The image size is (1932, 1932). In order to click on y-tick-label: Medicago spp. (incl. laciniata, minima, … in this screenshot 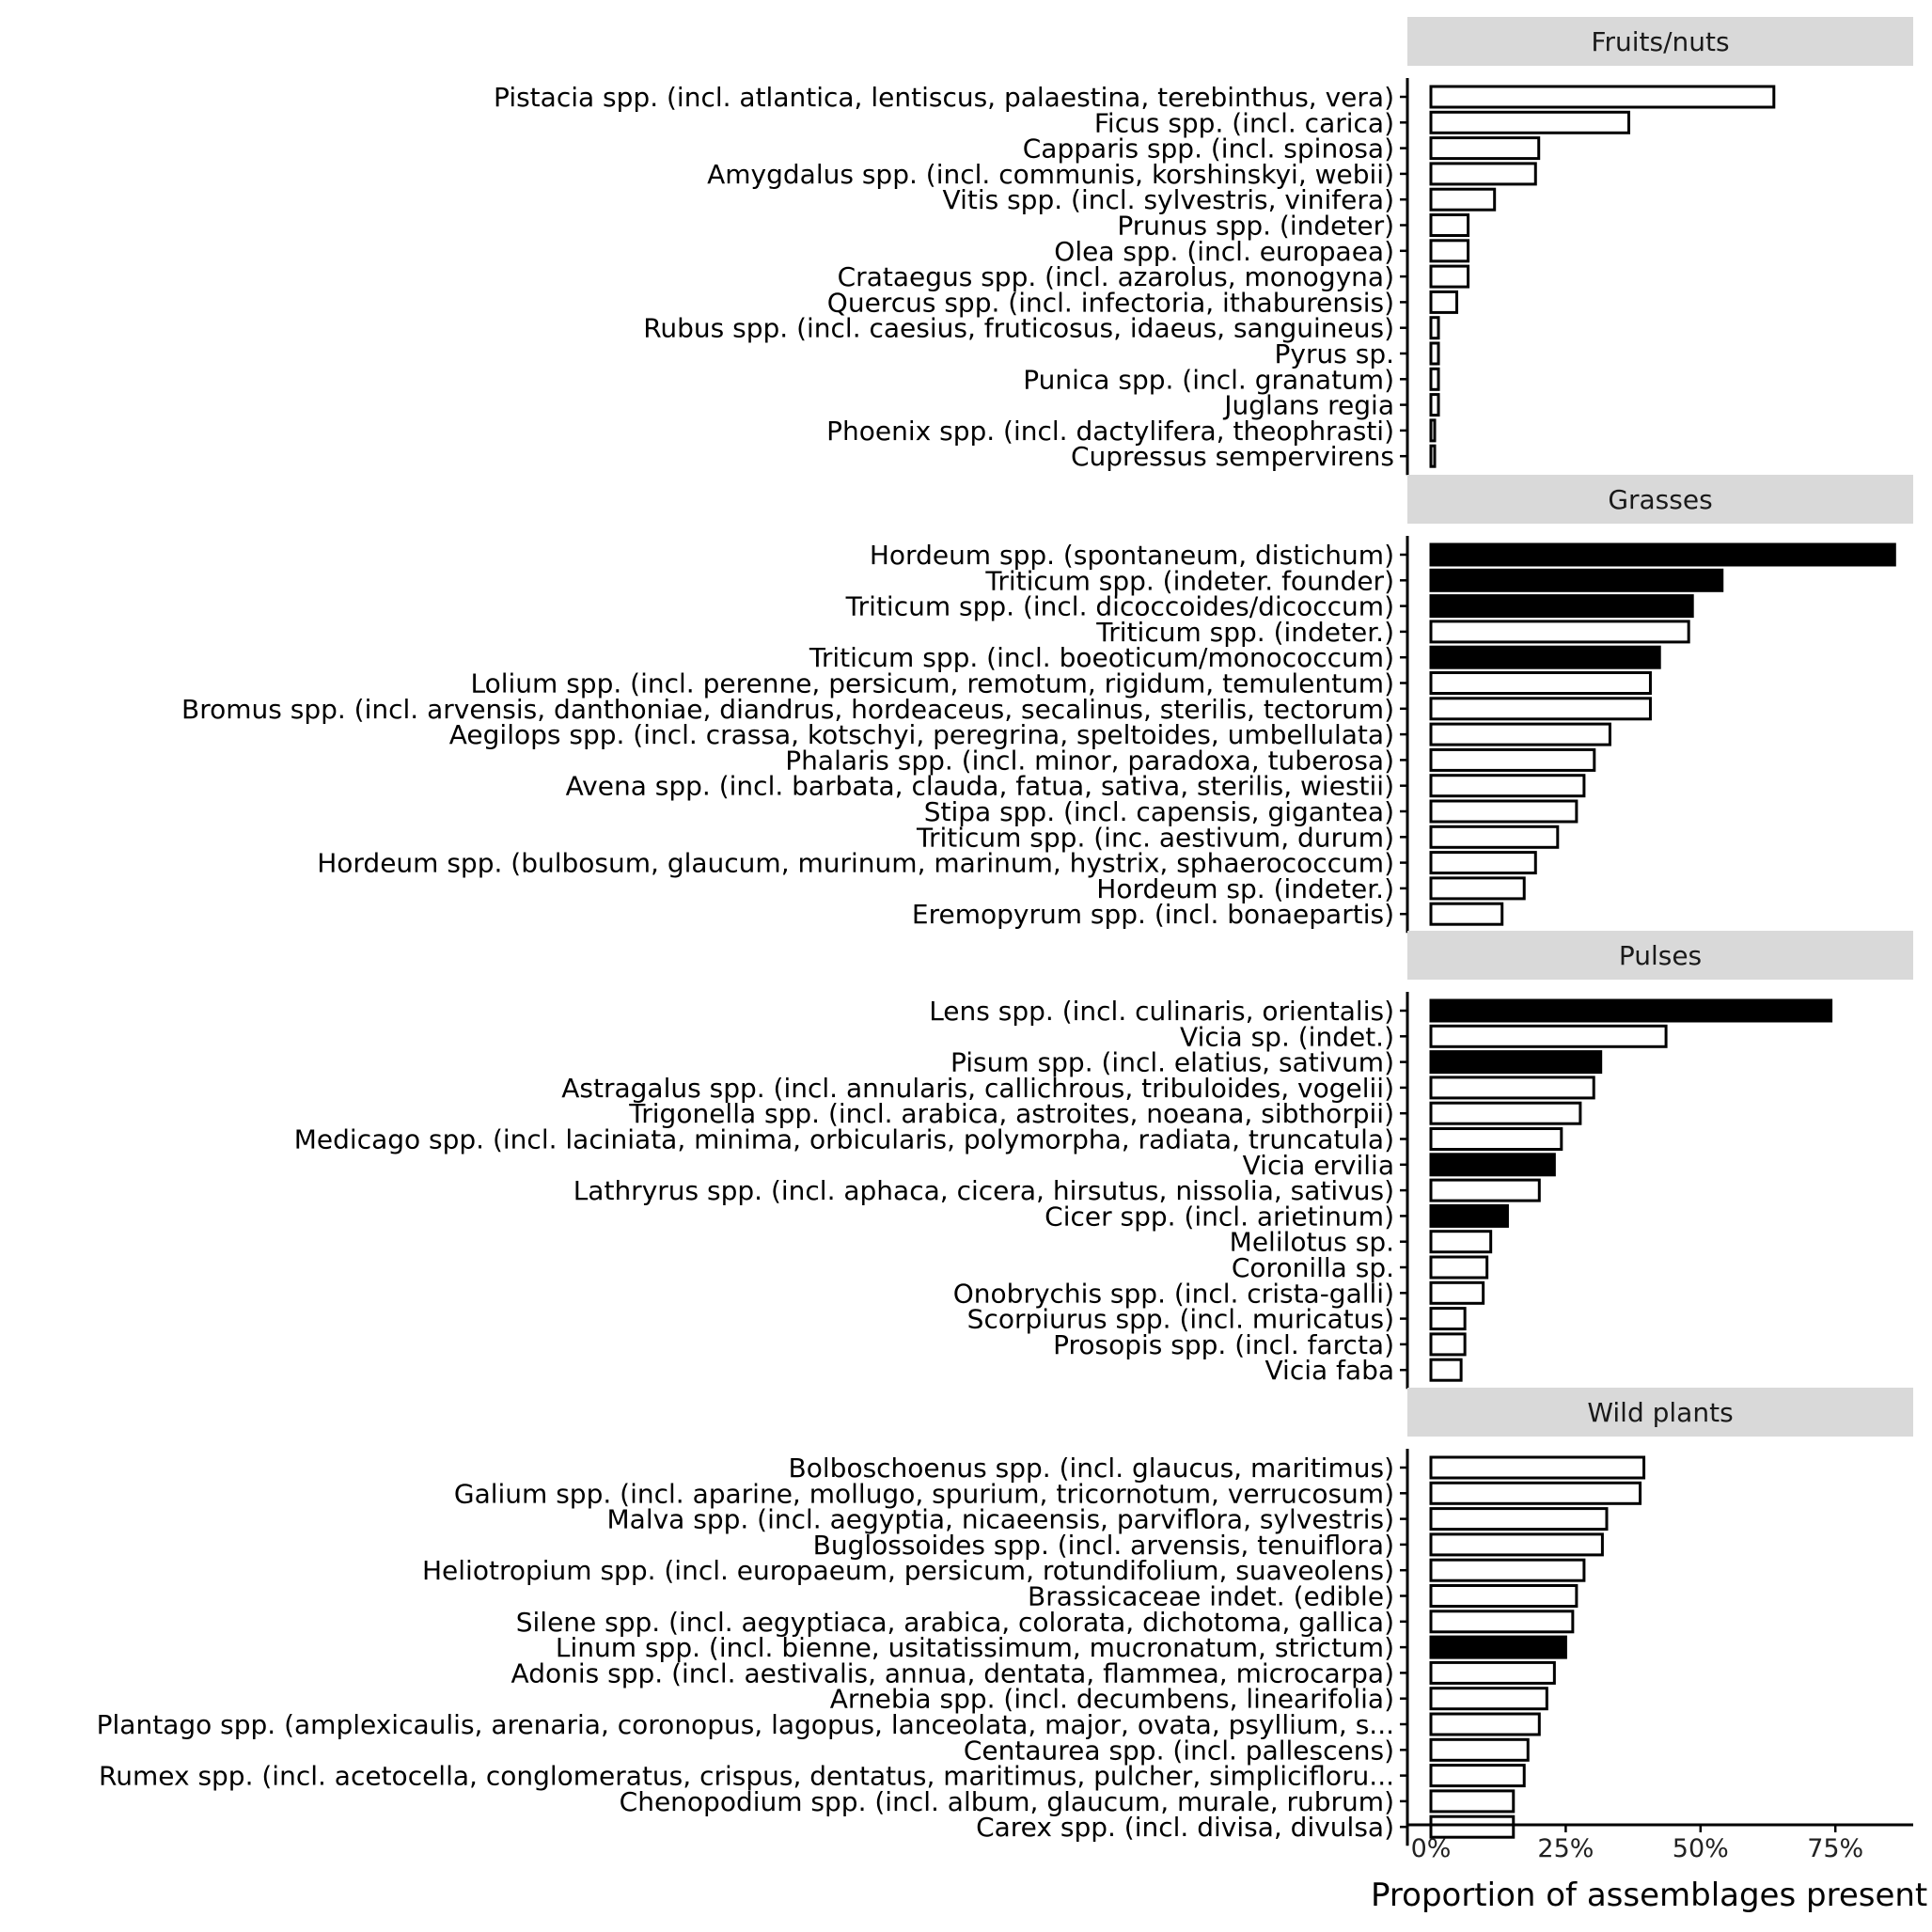, I will do `click(844, 1140)`.